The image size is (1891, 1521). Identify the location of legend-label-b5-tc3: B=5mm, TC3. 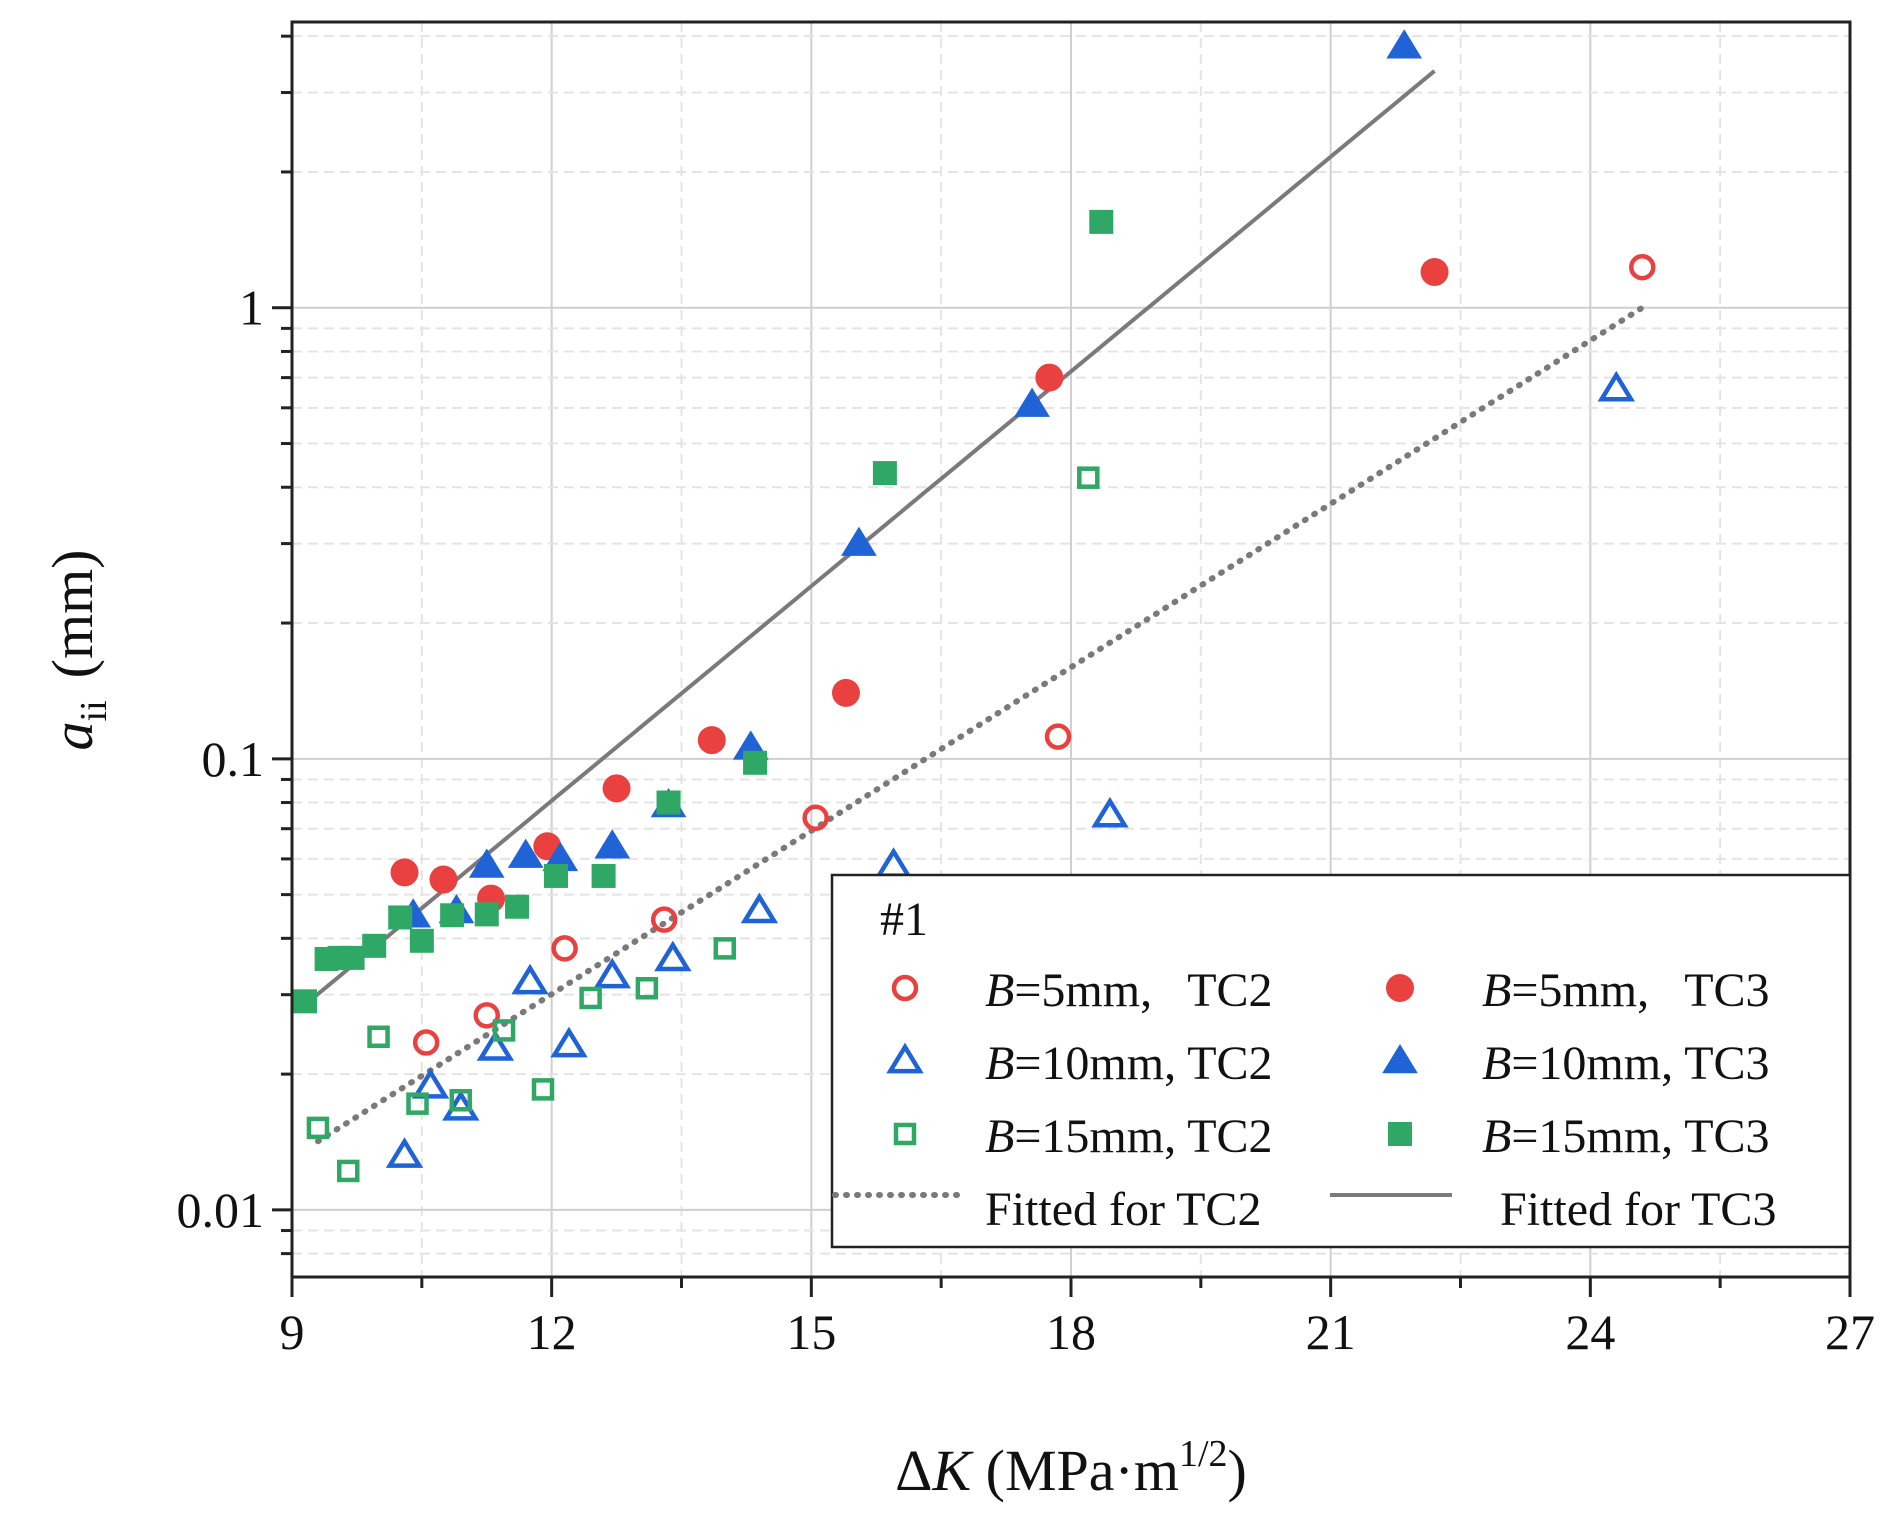
(1626, 990).